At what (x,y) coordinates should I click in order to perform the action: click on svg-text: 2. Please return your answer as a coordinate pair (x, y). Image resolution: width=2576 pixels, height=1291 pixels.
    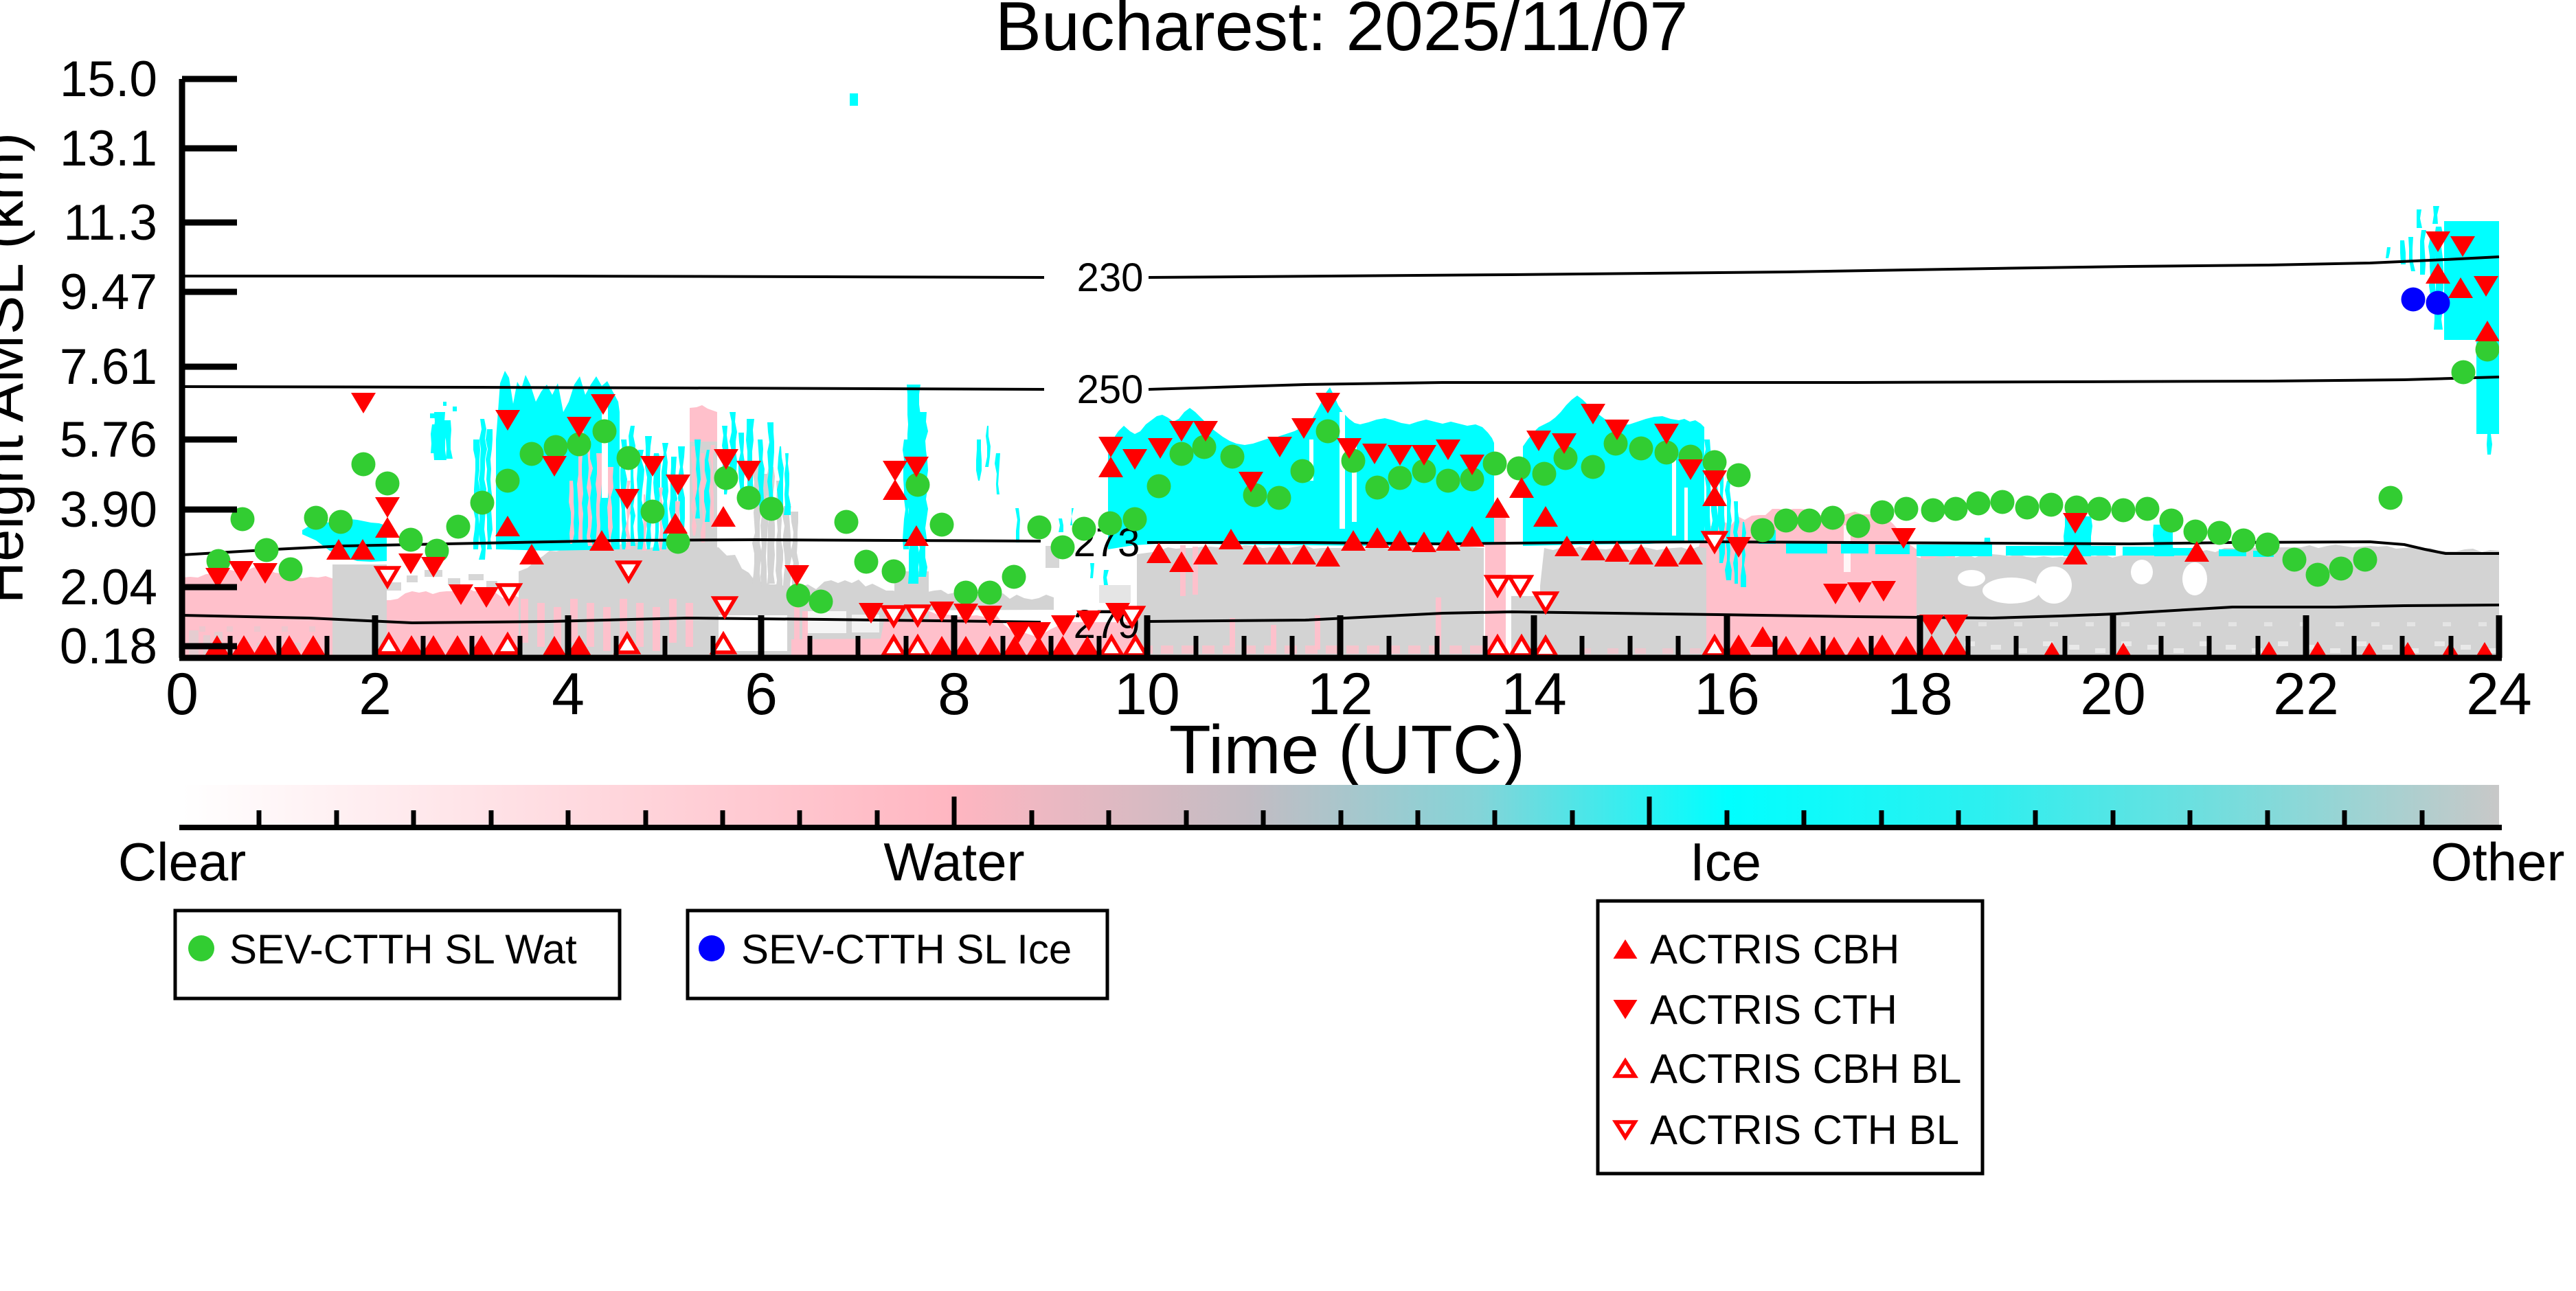
    Looking at the image, I should click on (375, 694).